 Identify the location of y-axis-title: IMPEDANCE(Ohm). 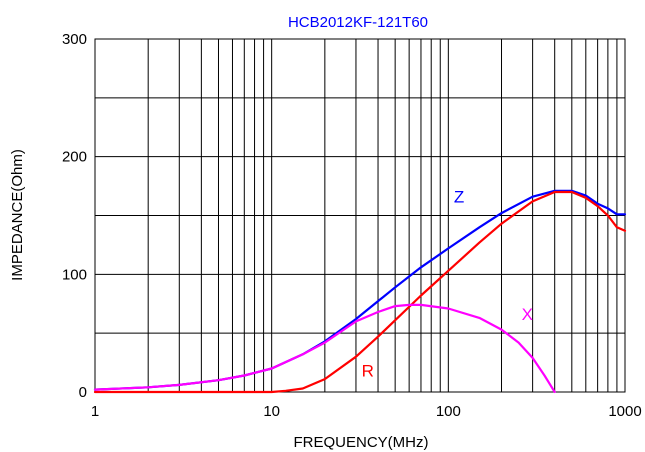
(17, 215).